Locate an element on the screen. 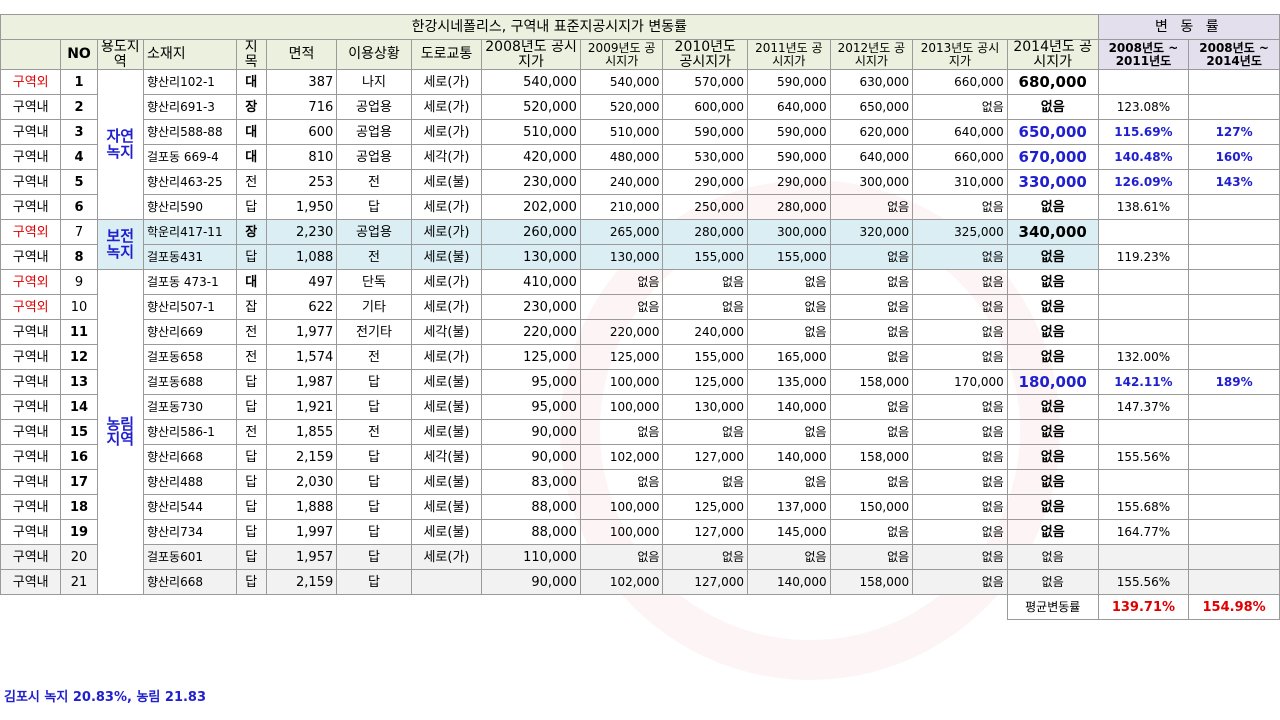 This screenshot has height=720, width=1280. header-usage: 이용상황 is located at coordinates (374, 54).